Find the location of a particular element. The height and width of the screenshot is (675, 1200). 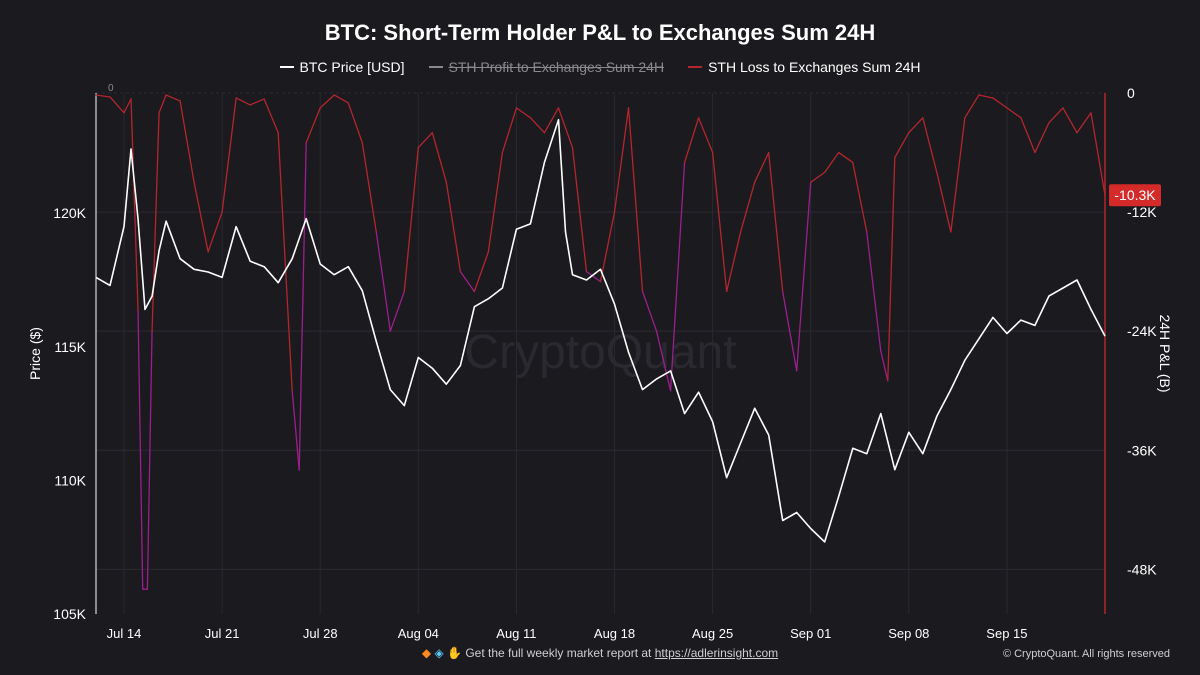

footer-link: https://adlerinsight.com is located at coordinates (716, 653).